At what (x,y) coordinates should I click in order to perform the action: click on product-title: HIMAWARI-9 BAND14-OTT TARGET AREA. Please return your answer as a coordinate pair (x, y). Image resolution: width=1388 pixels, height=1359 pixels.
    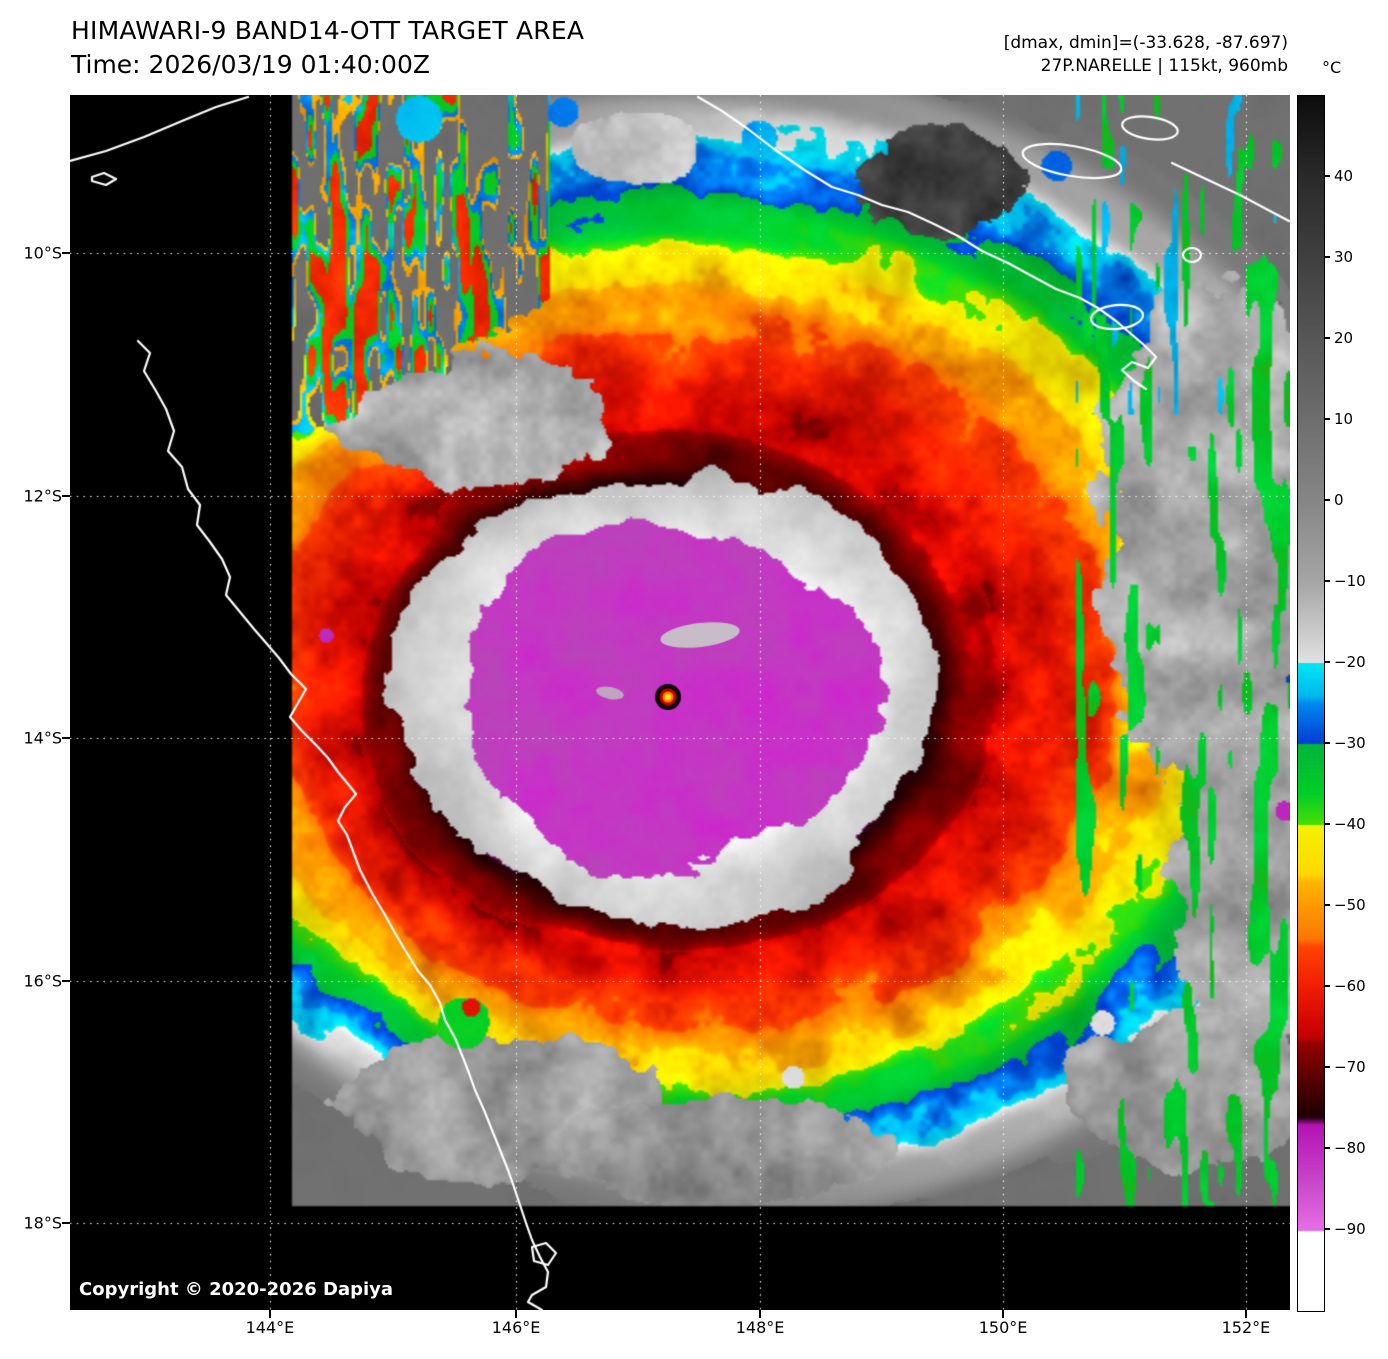
    Looking at the image, I should click on (328, 30).